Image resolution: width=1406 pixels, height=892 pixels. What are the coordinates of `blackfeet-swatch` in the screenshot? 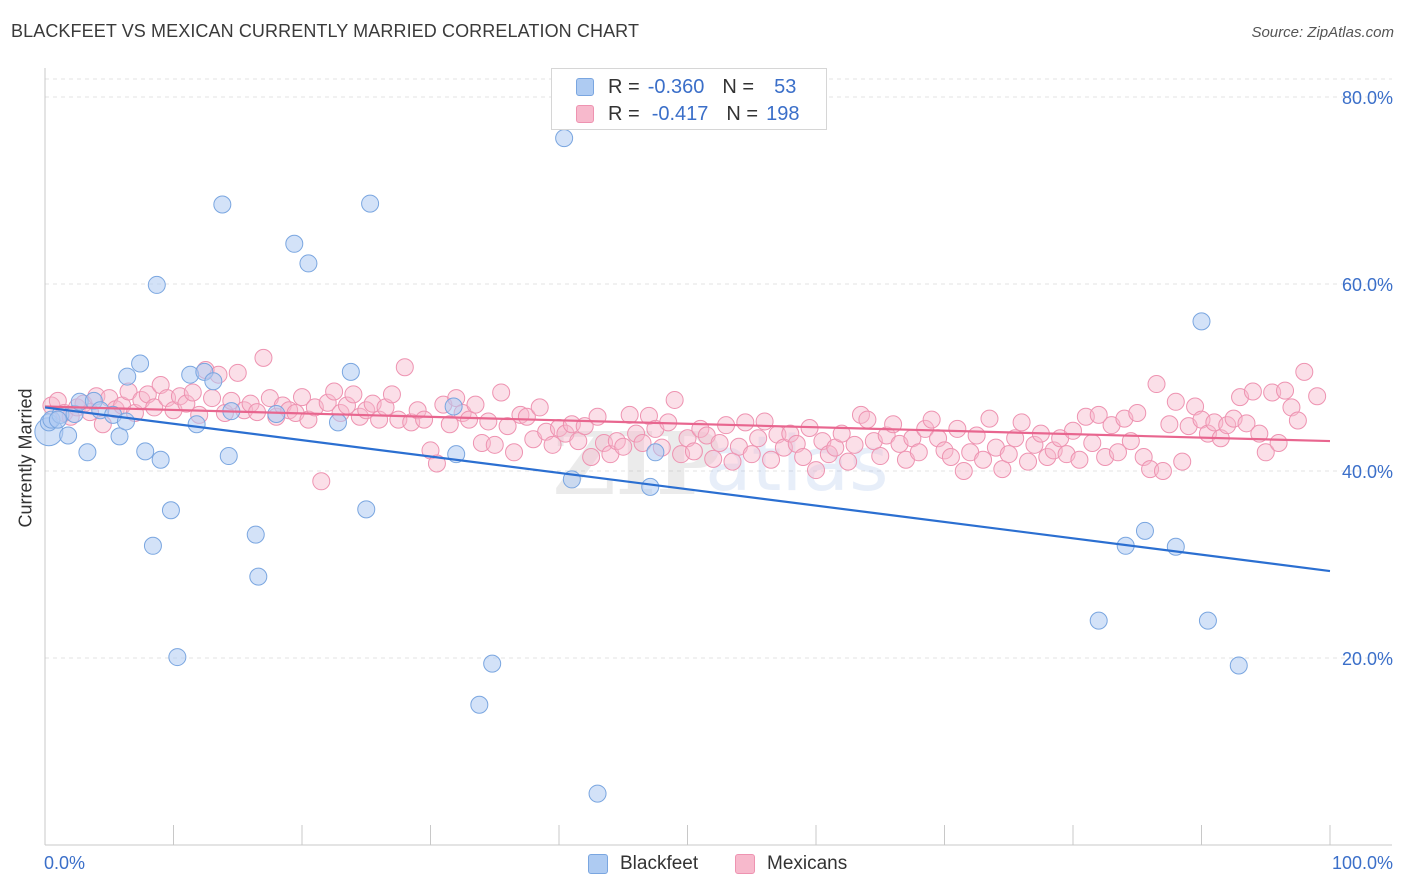 It's located at (585, 87).